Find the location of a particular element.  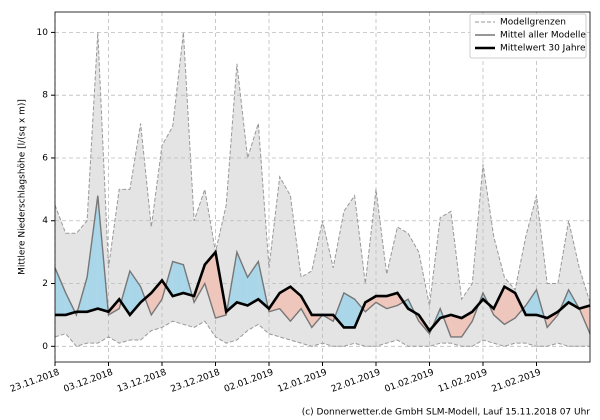

y-tick-label: 2 is located at coordinates (45, 284).